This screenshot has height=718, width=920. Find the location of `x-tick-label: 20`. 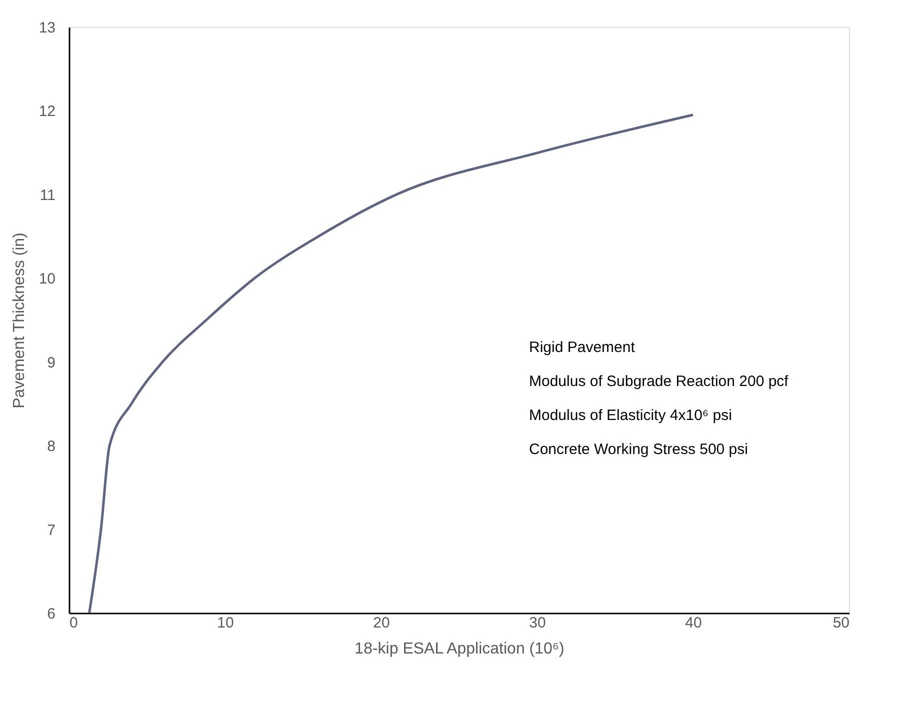

x-tick-label: 20 is located at coordinates (381, 623).